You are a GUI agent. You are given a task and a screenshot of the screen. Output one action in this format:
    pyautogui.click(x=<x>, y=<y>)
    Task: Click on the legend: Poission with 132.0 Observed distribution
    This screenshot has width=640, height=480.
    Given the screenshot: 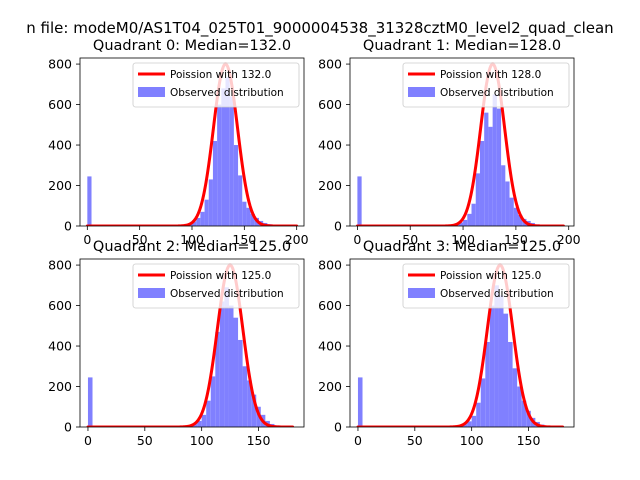 What is the action you would take?
    pyautogui.click(x=216, y=85)
    